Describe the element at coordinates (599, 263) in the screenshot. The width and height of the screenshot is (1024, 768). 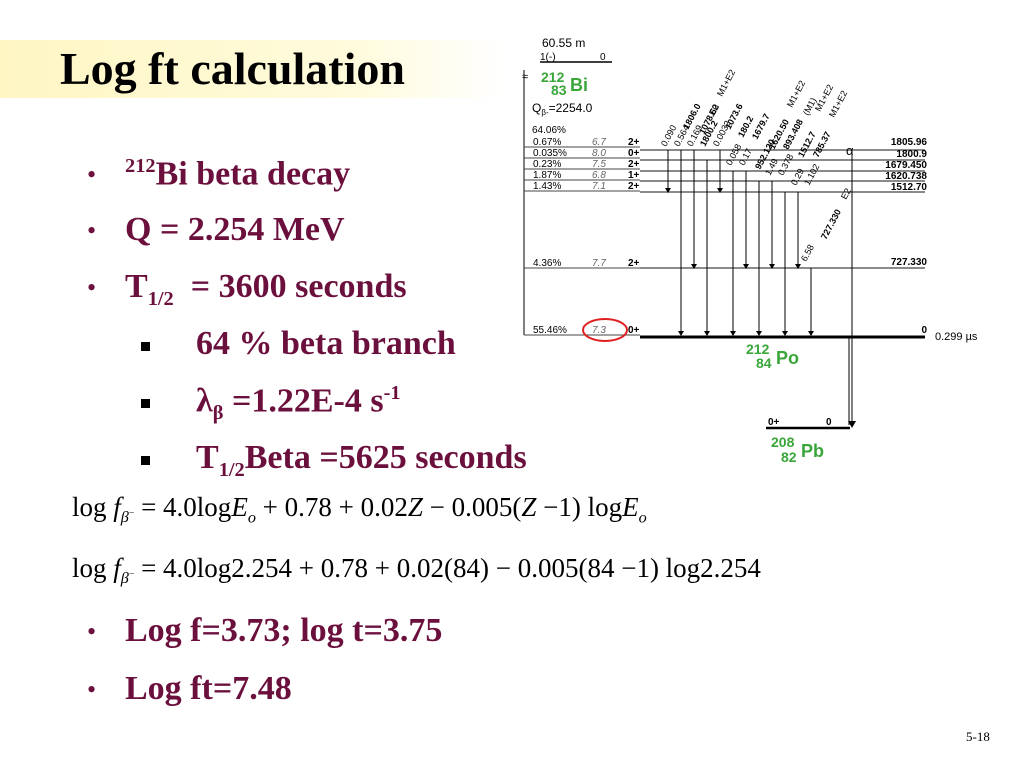
I see `svg-text: 7.7` at that location.